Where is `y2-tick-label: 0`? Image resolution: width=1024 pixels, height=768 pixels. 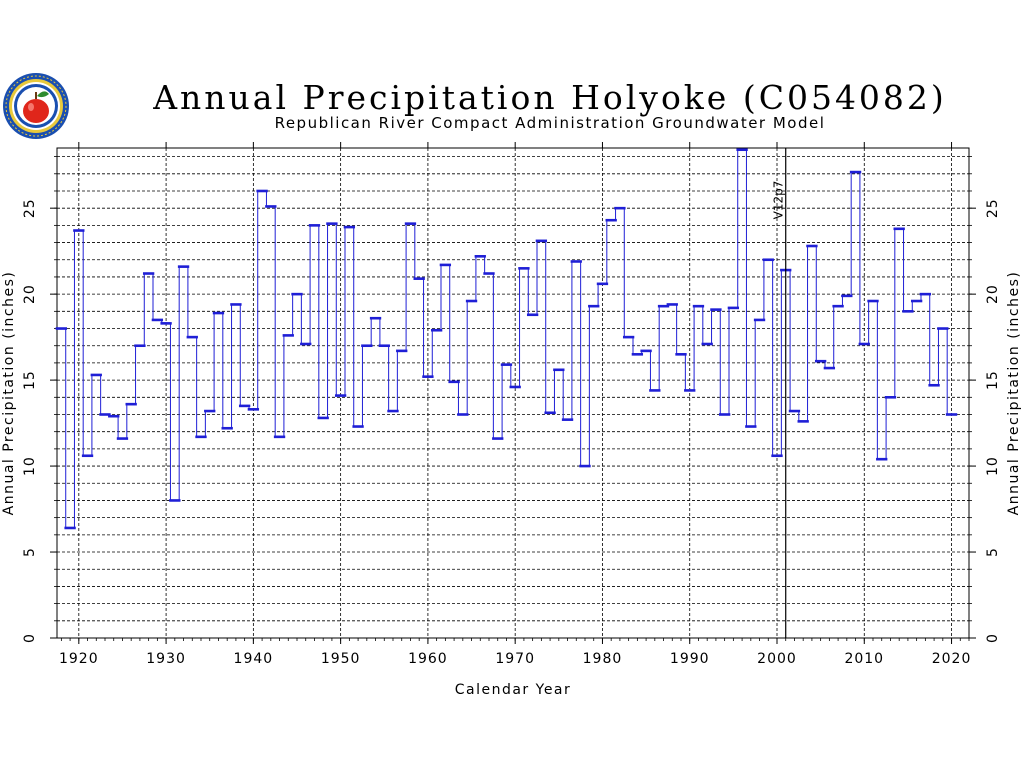 y2-tick-label: 0 is located at coordinates (993, 638).